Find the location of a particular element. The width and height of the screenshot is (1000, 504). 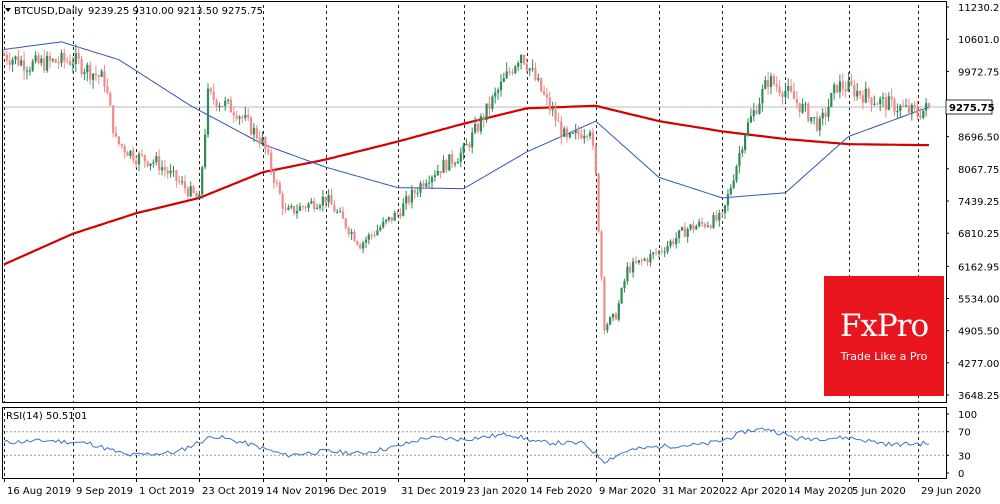

price-axis-label: 10601.00 is located at coordinates (979, 40).